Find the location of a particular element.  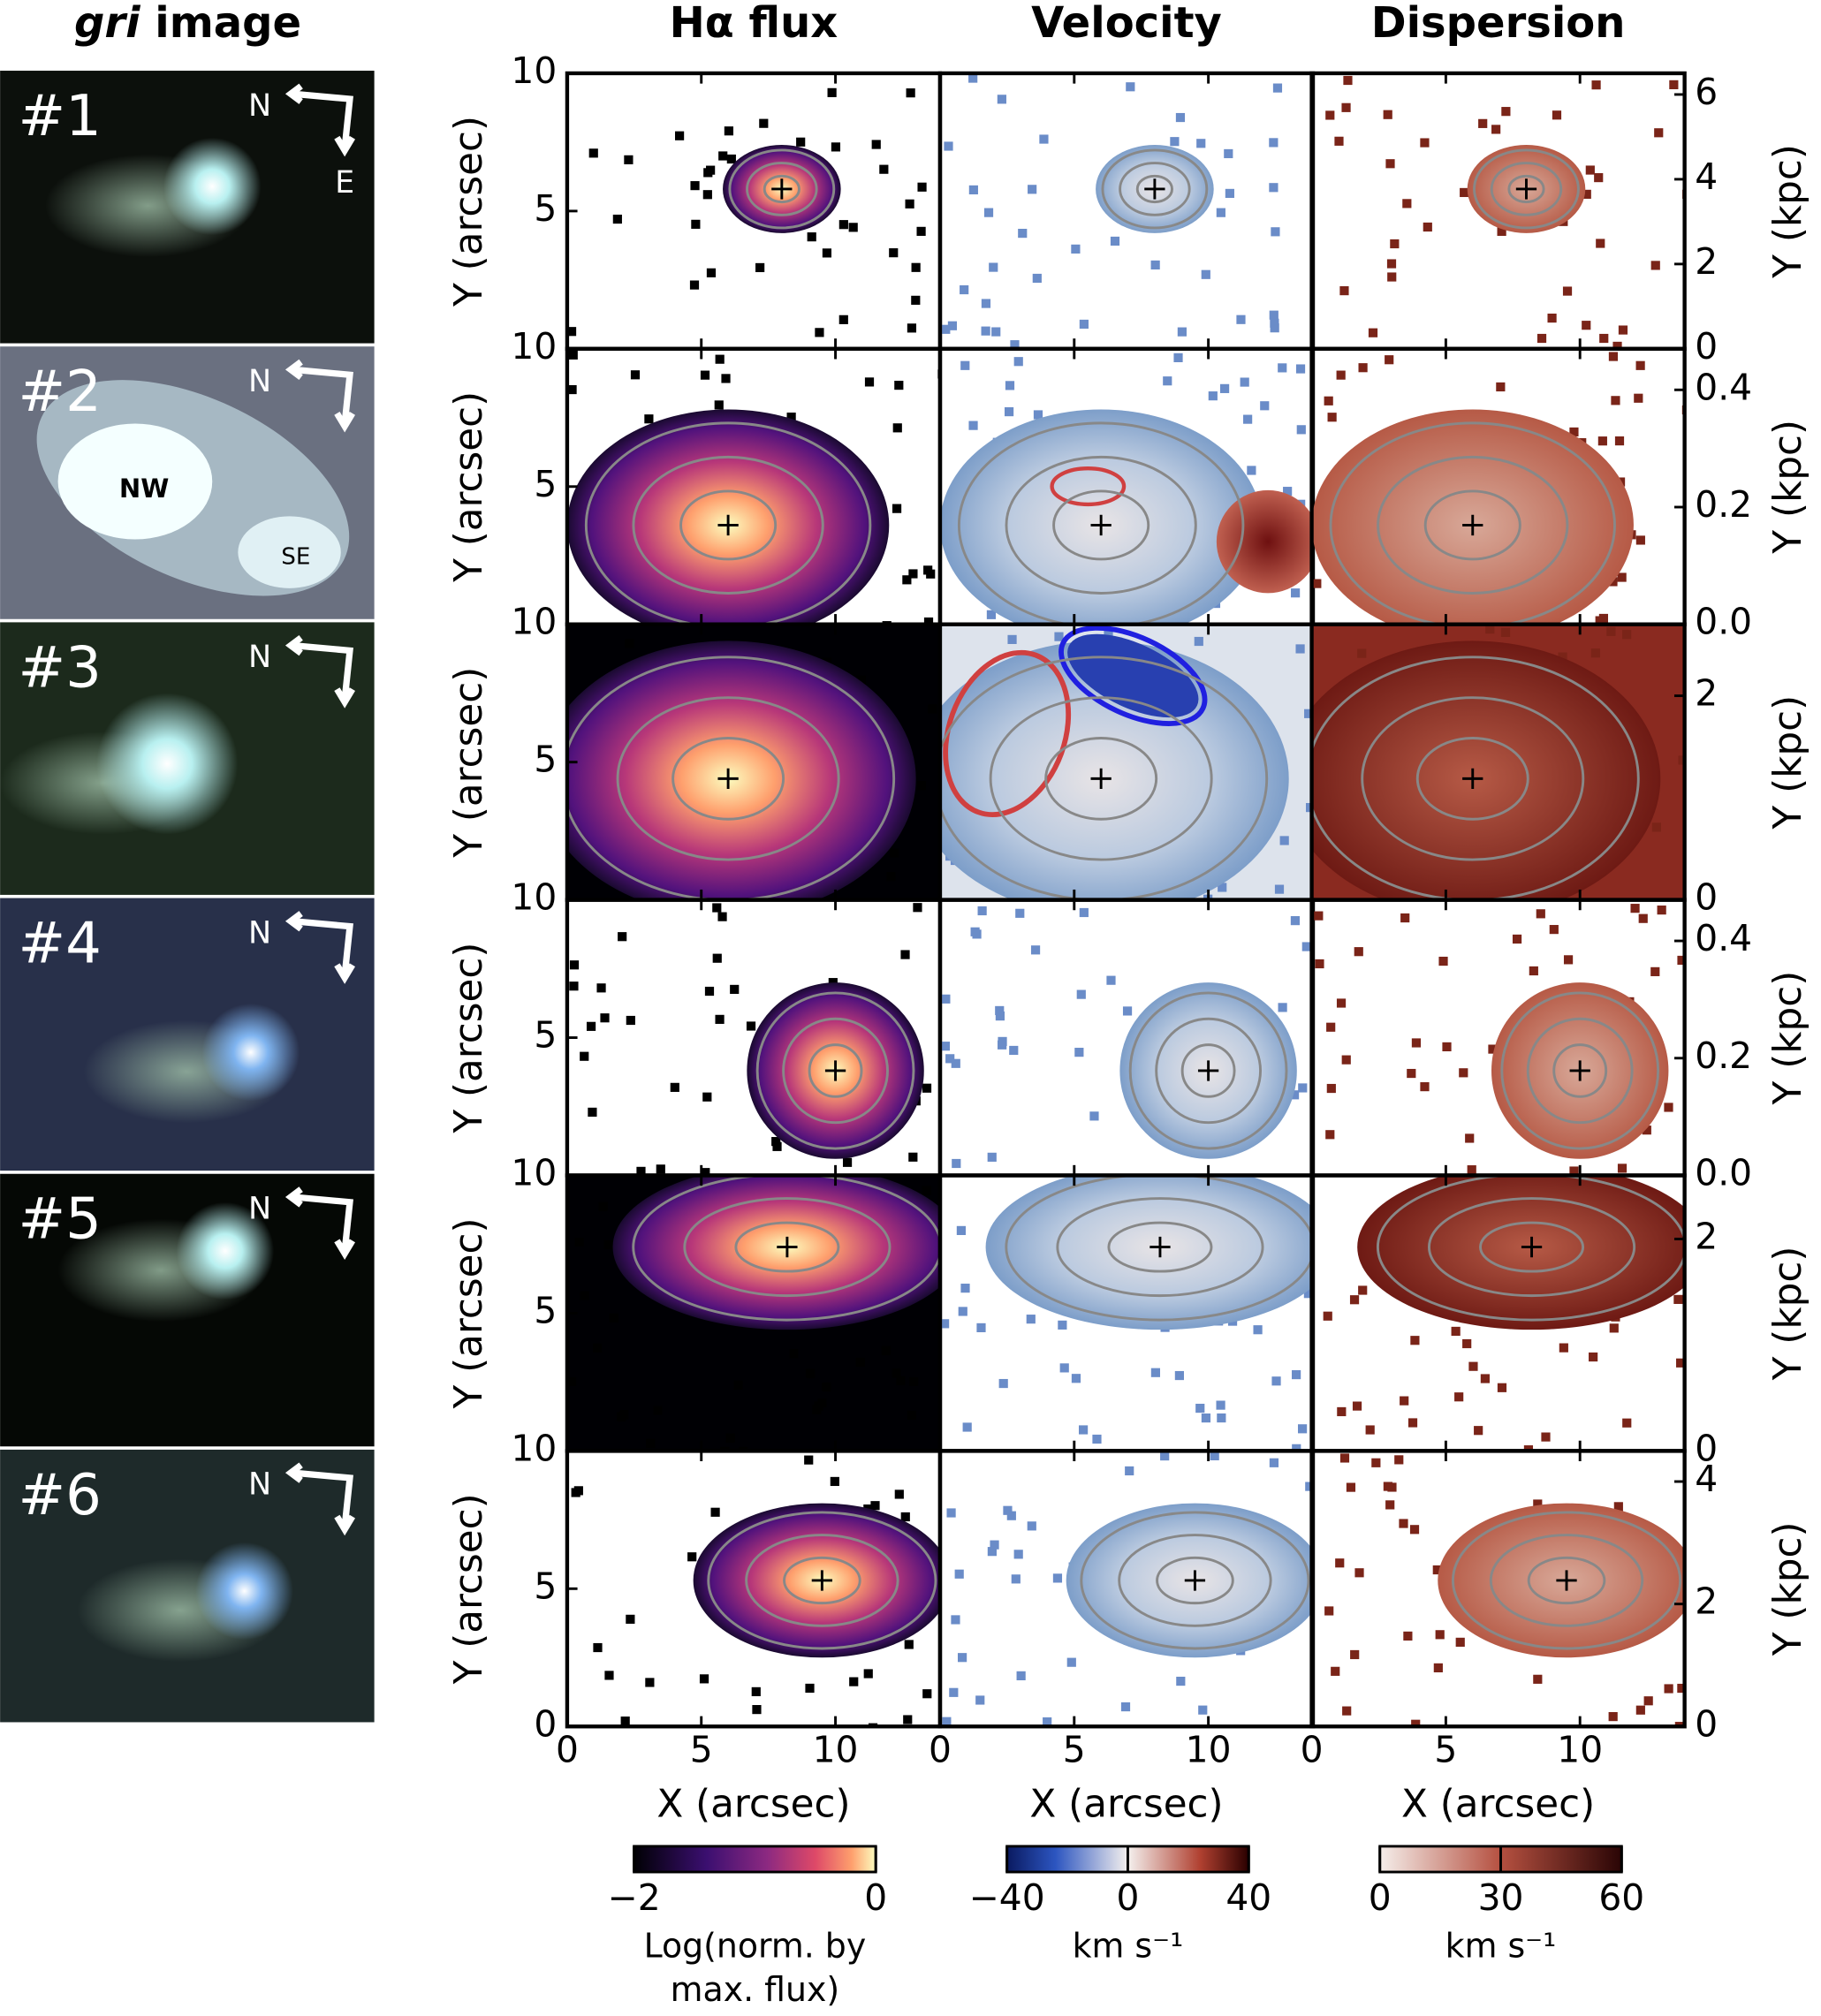

x-tick-label: 0 is located at coordinates (940, 1749).